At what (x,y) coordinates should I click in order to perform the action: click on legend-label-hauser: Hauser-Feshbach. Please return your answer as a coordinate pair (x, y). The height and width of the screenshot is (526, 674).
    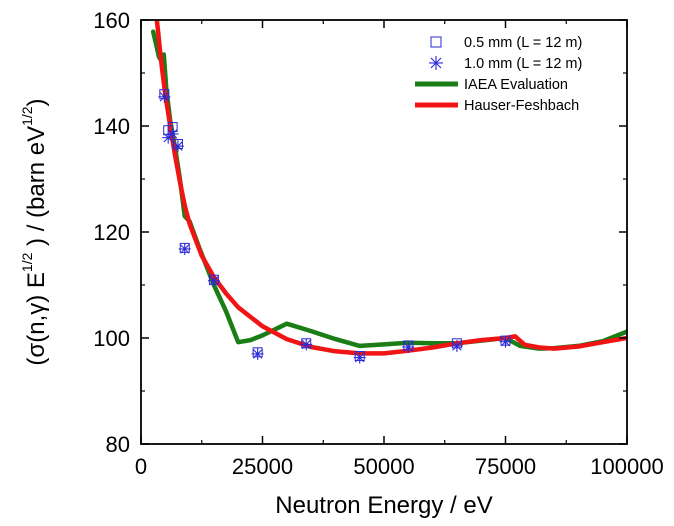
    Looking at the image, I should click on (521, 106).